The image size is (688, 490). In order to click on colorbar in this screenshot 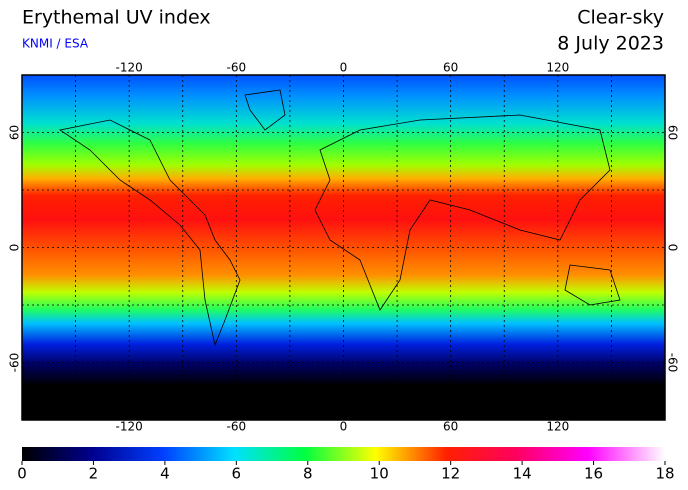, I will do `click(343, 454)`.